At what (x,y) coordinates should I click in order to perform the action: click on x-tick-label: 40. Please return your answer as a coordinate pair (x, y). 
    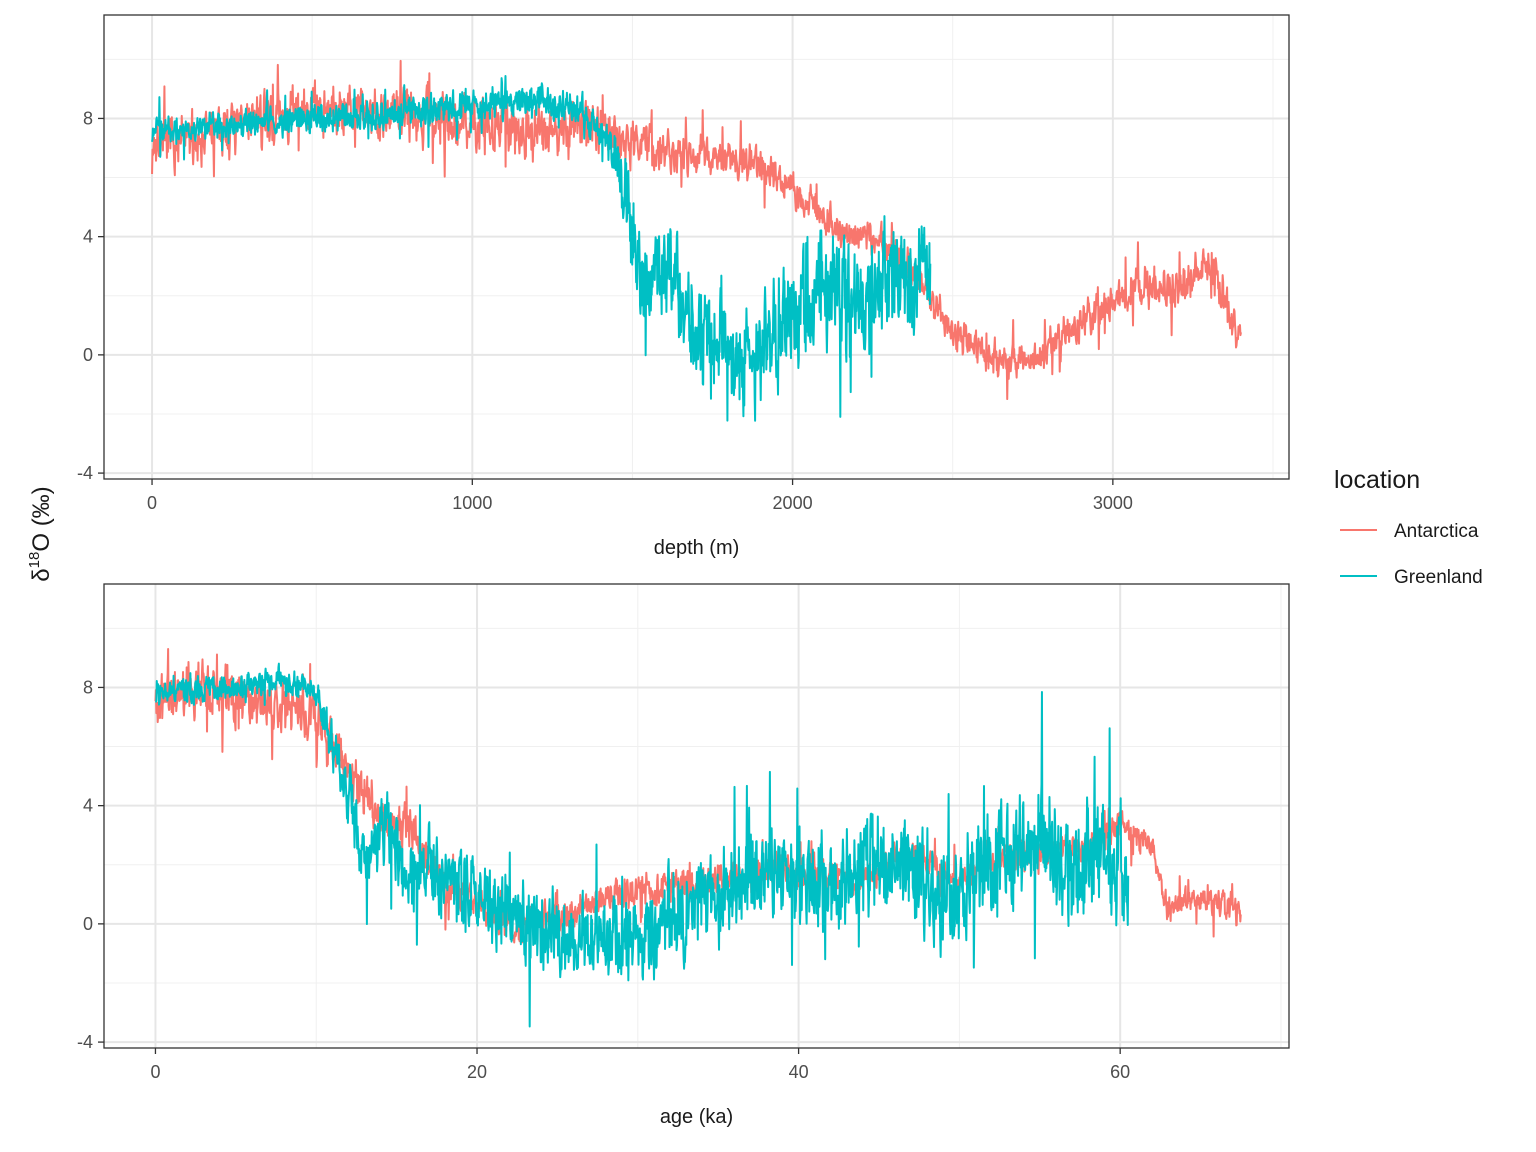
    Looking at the image, I should click on (799, 1072).